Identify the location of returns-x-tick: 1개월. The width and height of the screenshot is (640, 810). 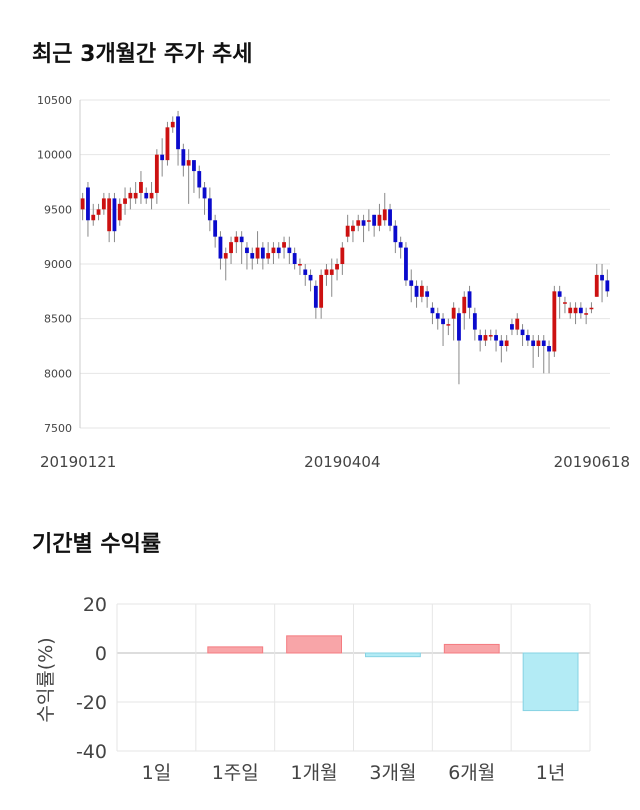
(314, 773).